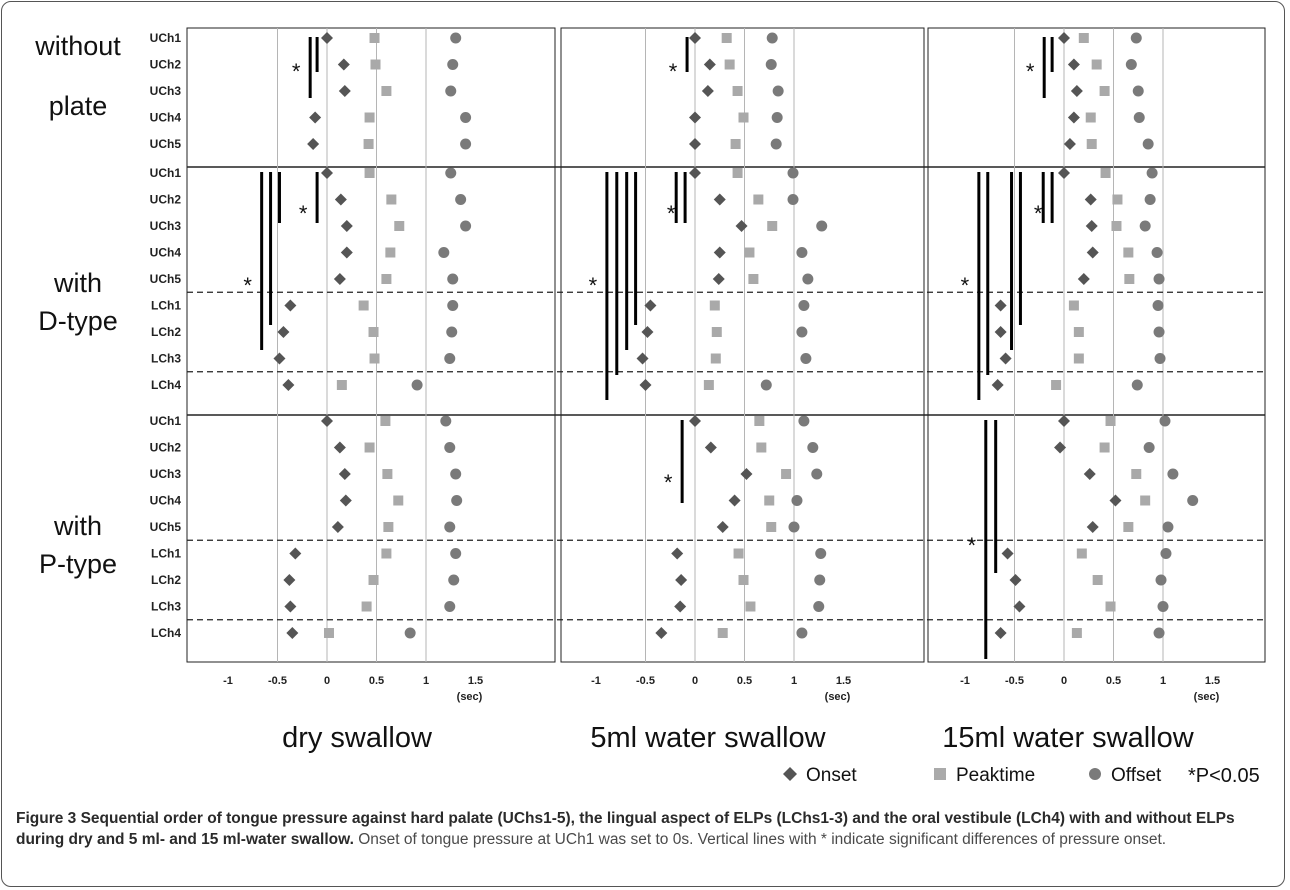  What do you see at coordinates (78, 106) in the screenshot?
I see `row-label-without-plate: plate` at bounding box center [78, 106].